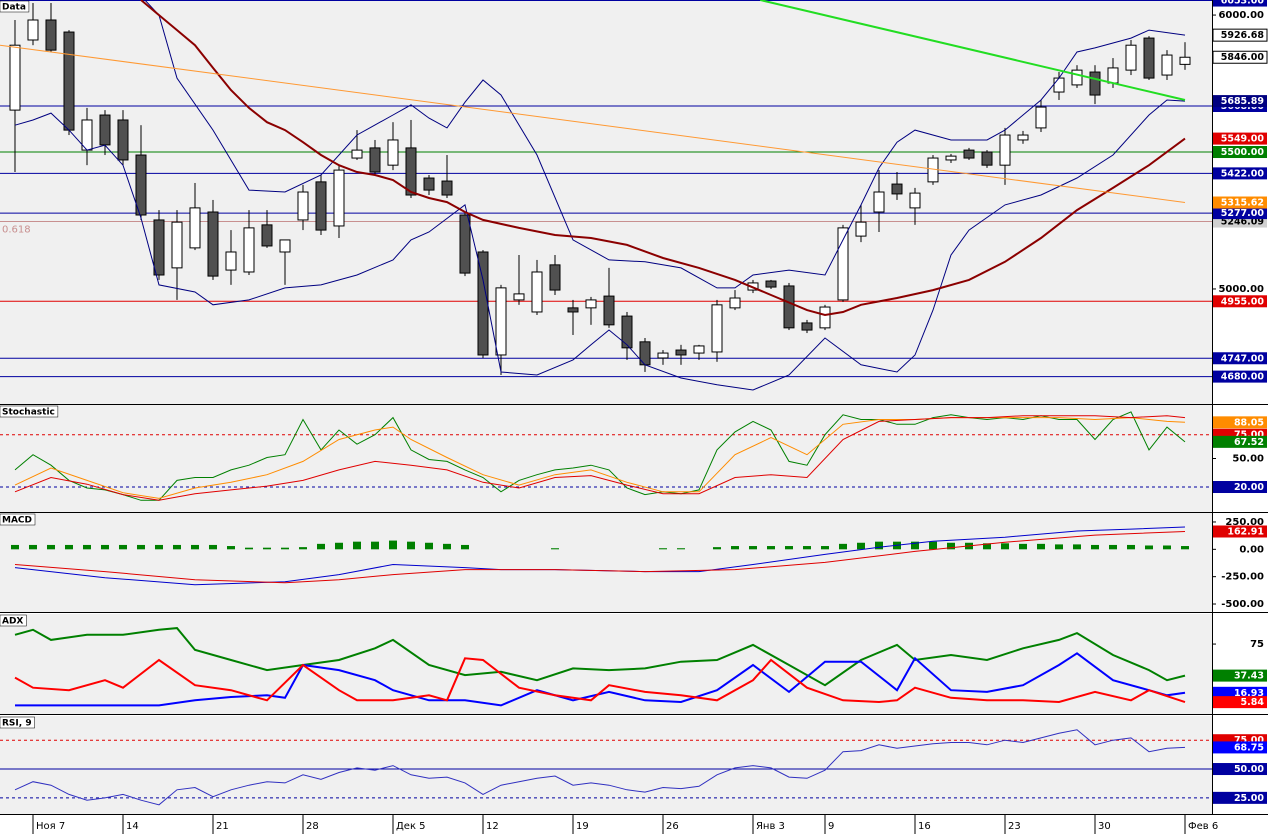  What do you see at coordinates (1251, 549) in the screenshot?
I see `y-tick-label: 0.00` at bounding box center [1251, 549].